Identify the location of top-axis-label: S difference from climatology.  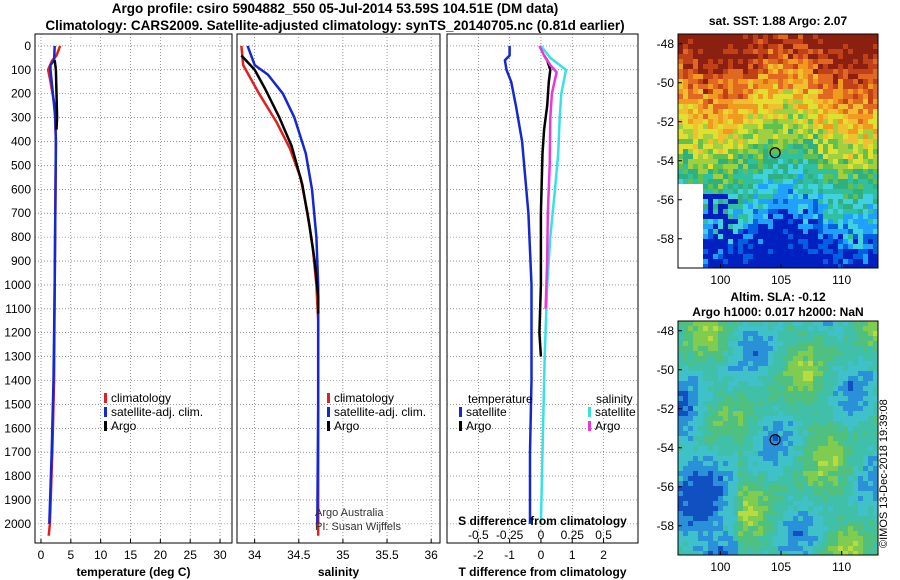
(542, 521).